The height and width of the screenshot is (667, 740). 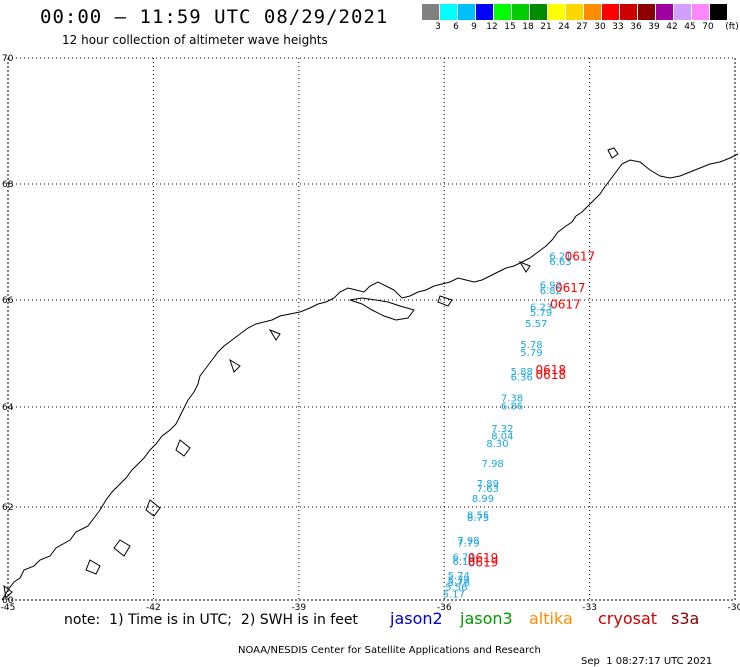 What do you see at coordinates (483, 499) in the screenshot?
I see `wave-height-value: 8.99` at bounding box center [483, 499].